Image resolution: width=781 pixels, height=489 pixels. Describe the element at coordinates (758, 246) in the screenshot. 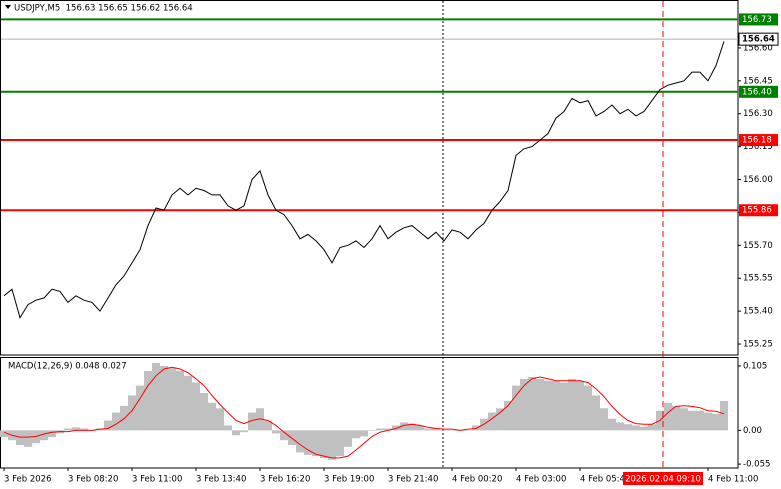

I see `y-tick-label: 155.70` at that location.